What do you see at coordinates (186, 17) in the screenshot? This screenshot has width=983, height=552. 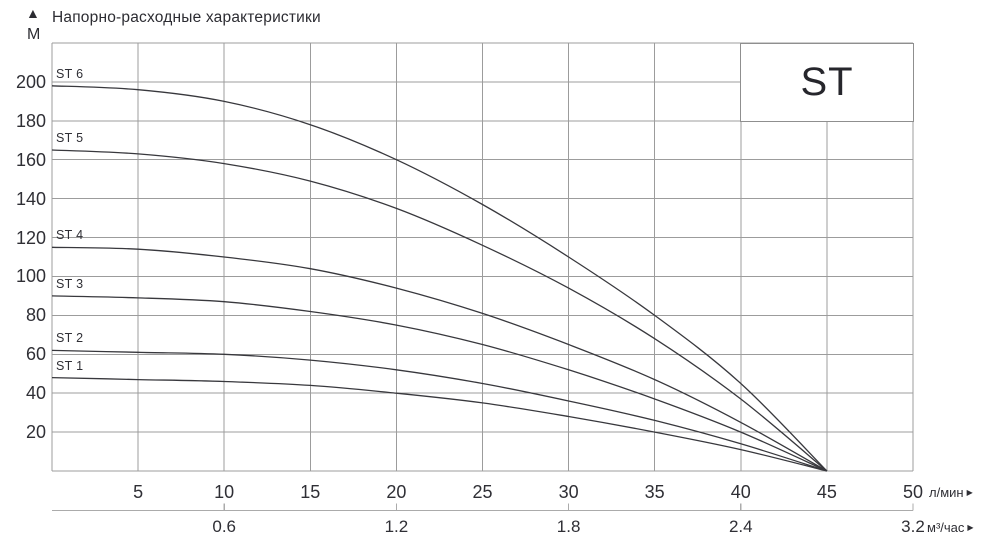 I see `chart-title: Напорно-расходные характеристики` at bounding box center [186, 17].